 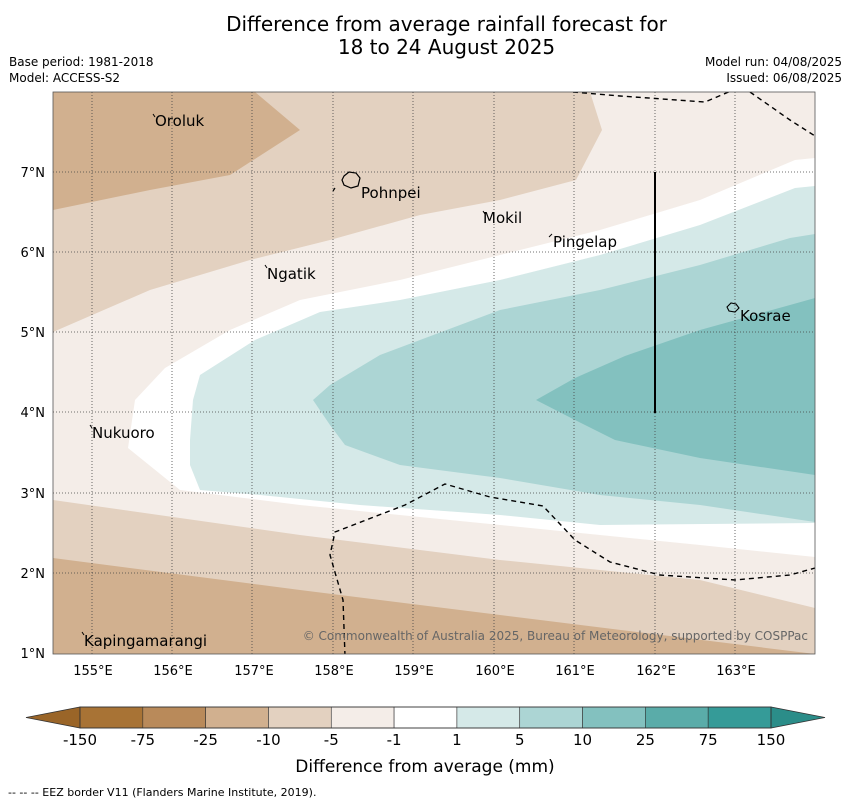 What do you see at coordinates (502, 218) in the screenshot?
I see `place-label-mokil: Mokil` at bounding box center [502, 218].